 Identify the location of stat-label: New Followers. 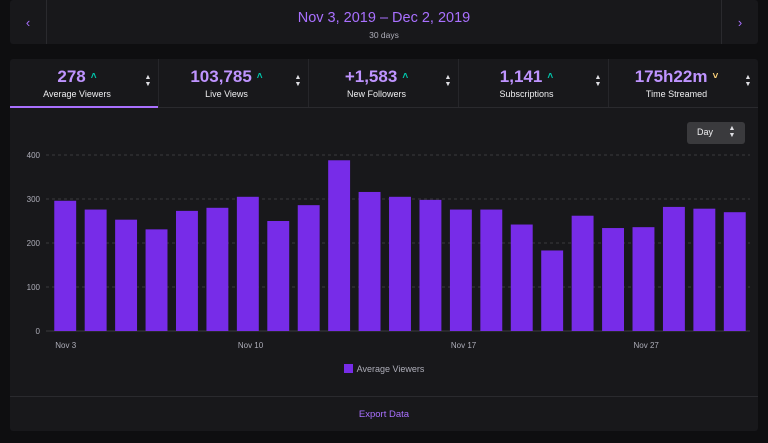
(376, 94).